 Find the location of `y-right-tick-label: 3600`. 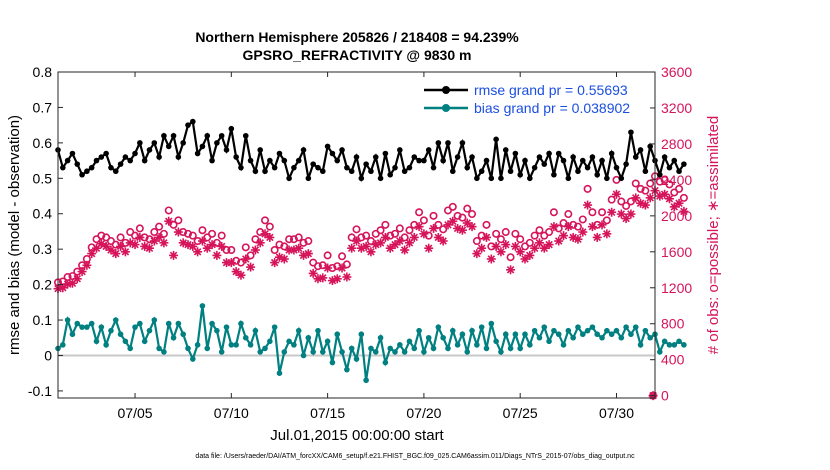

y-right-tick-label: 3600 is located at coordinates (676, 72).